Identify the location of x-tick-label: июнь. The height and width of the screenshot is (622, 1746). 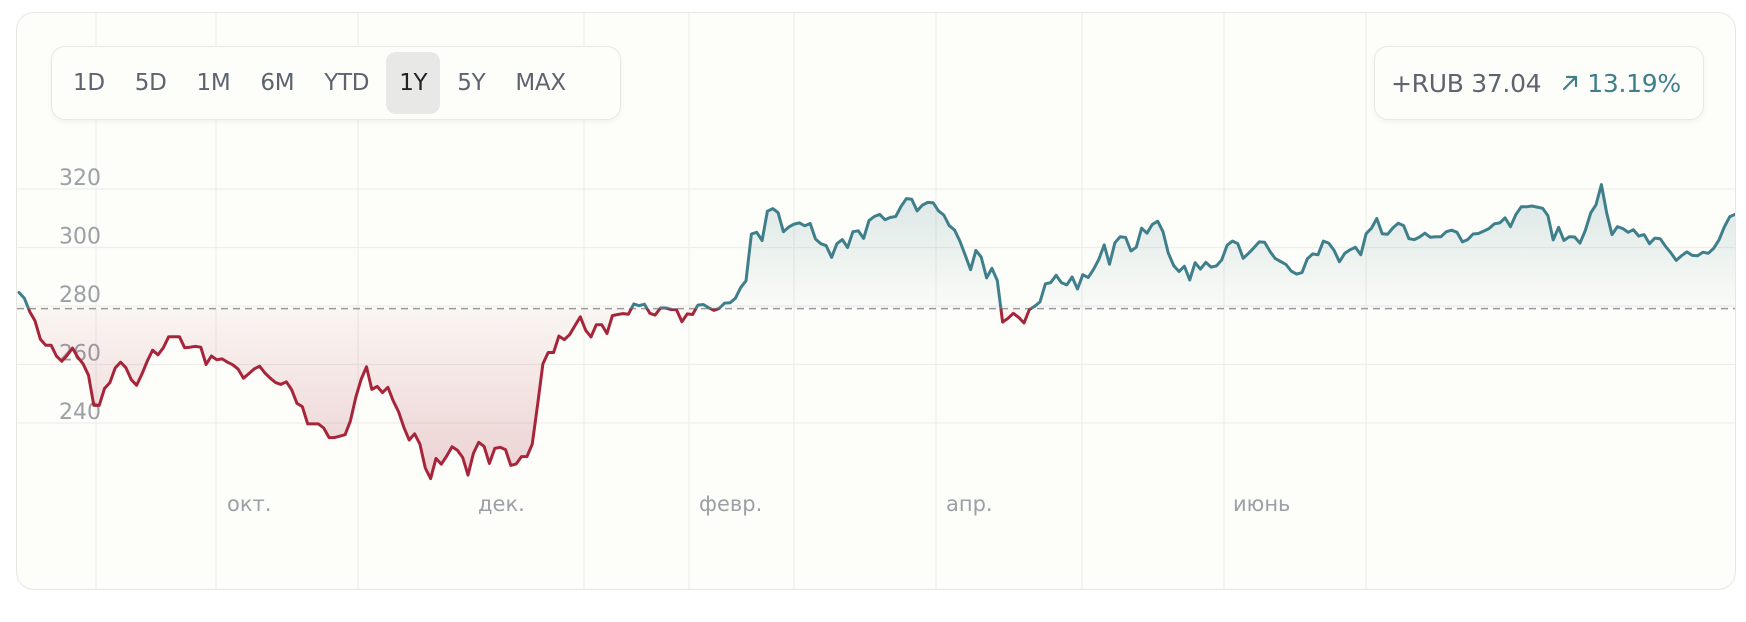
(1261, 504).